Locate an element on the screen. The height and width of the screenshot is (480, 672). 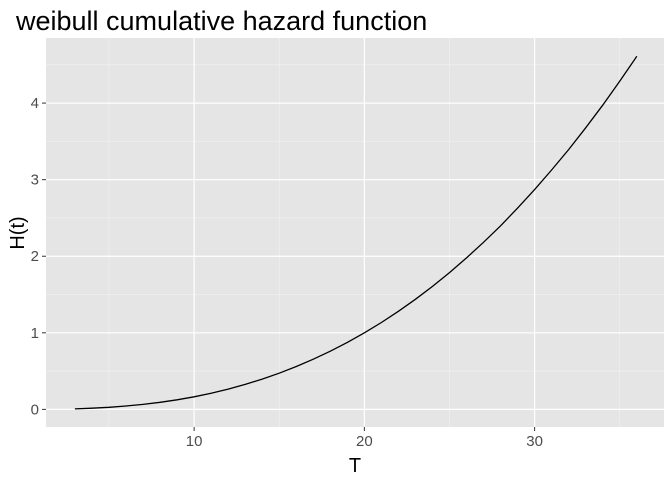
y-tick-label: 0 is located at coordinates (35, 409).